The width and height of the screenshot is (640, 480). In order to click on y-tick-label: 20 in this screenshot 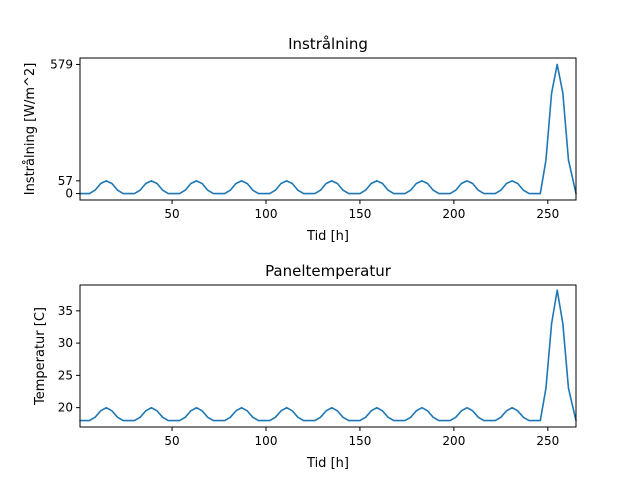, I will do `click(65, 408)`.